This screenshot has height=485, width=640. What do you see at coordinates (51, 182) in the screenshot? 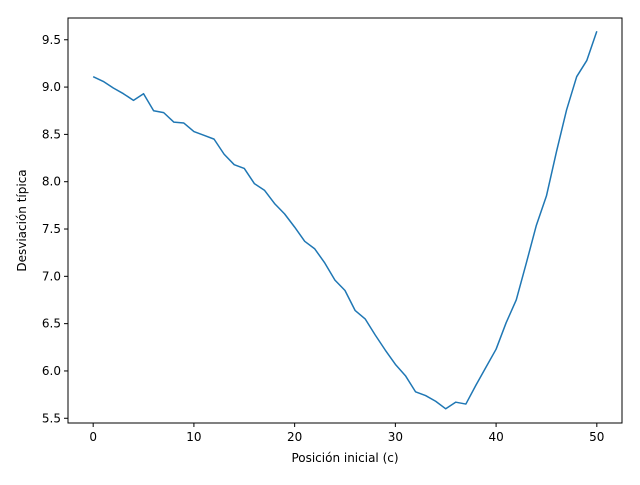
I see `y-tick-label: 8.0` at bounding box center [51, 182].